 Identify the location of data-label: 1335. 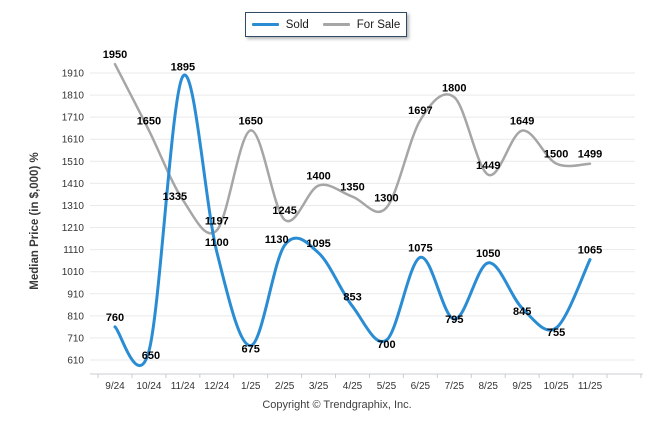
(175, 197).